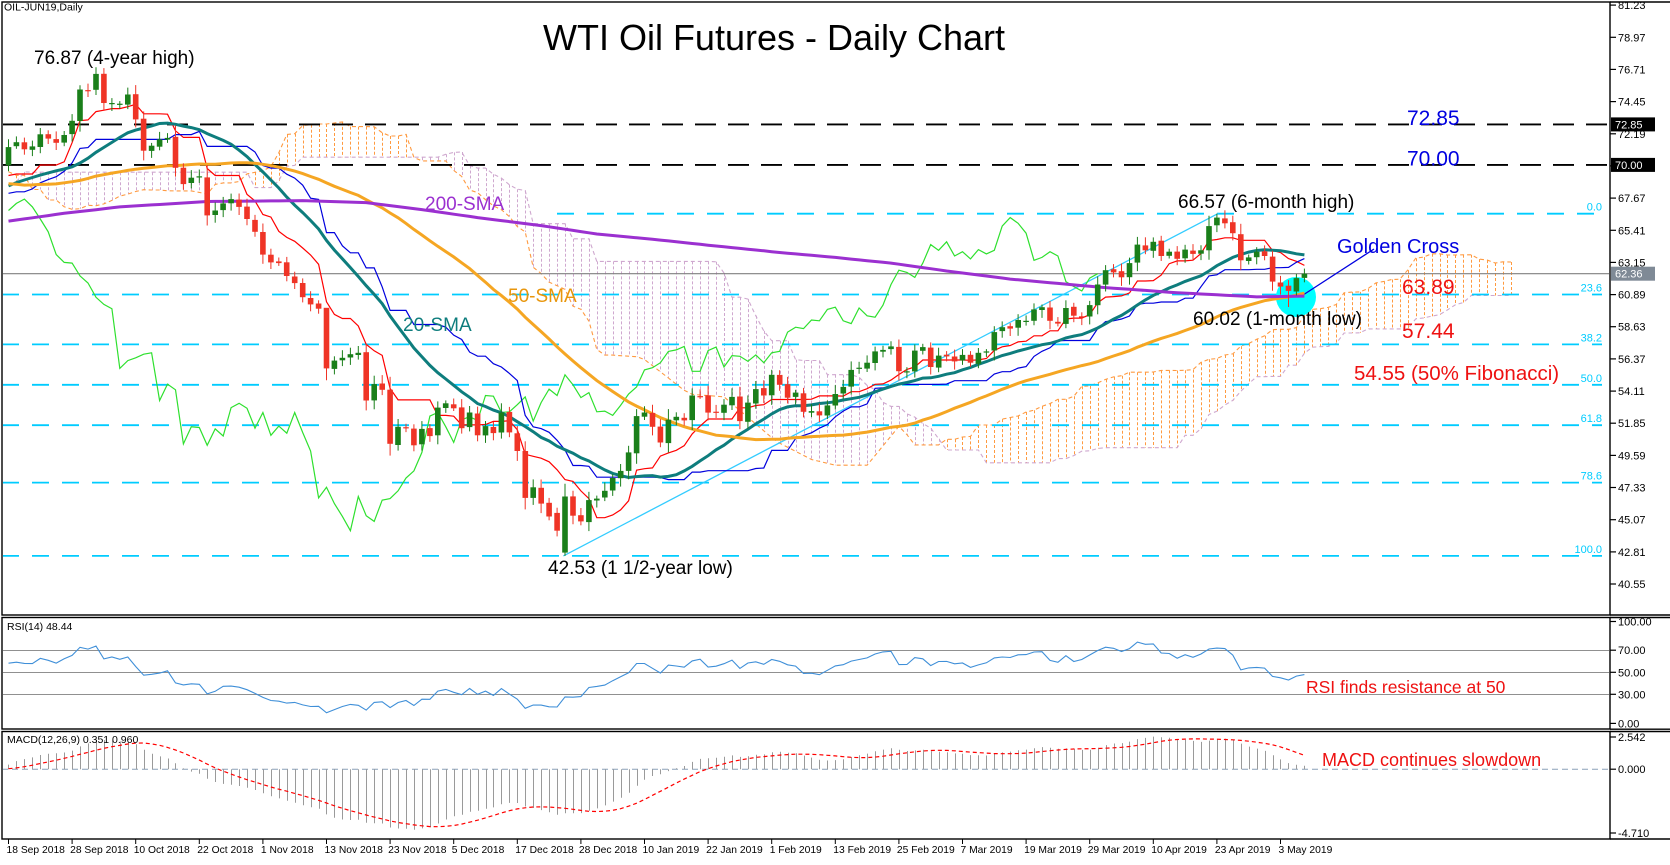  Describe the element at coordinates (1632, 263) in the screenshot. I see `svg-text: 63.15` at that location.